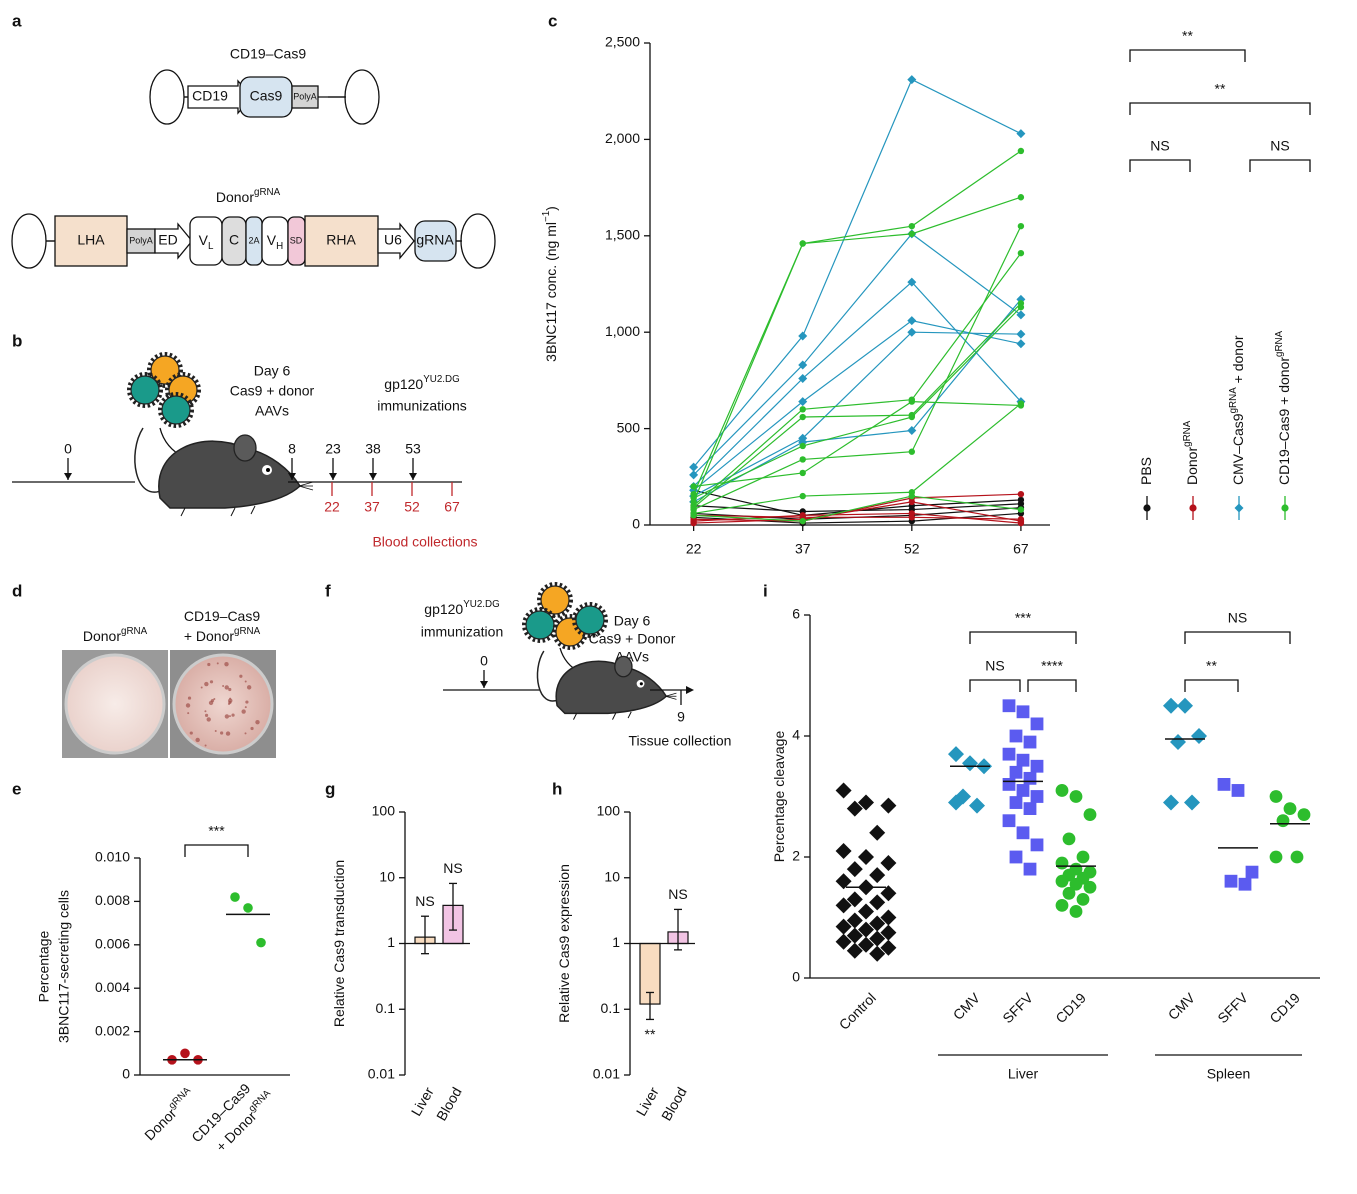 The image size is (1357, 1194). Describe the element at coordinates (279, 246) in the screenshot. I see `text-part: H` at that location.